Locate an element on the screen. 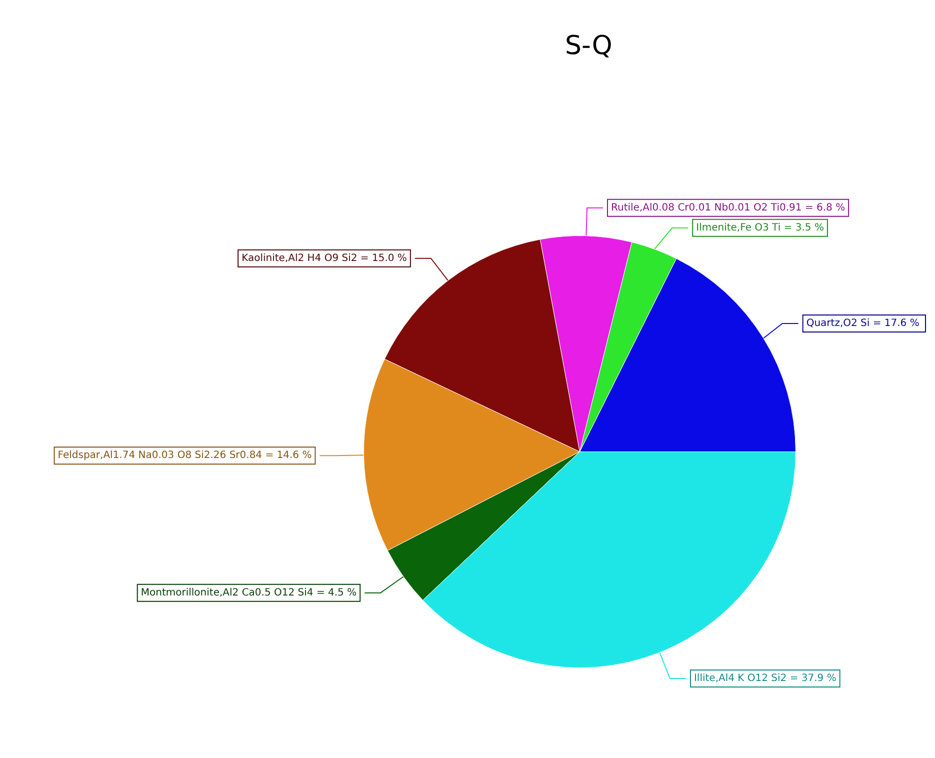  slice-label: Ilmenite,Fe O3 Ti = 3.5 % is located at coordinates (760, 228).